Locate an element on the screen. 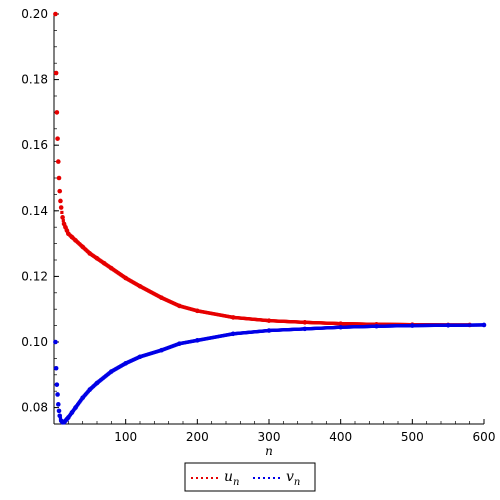 The width and height of the screenshot is (500, 500). x-axis-title: n is located at coordinates (269, 451).